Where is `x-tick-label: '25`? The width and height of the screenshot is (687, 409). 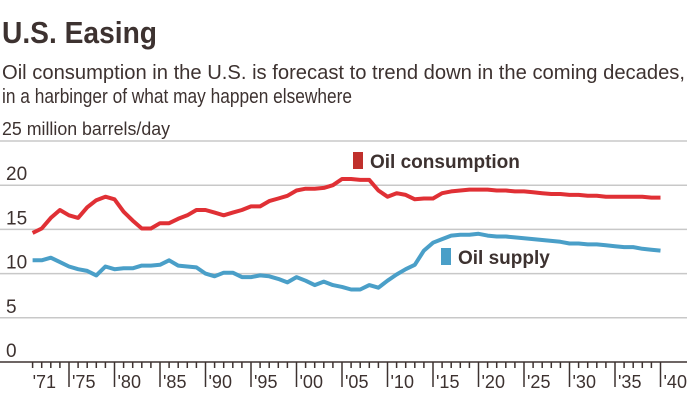 x-tick-label: '25 is located at coordinates (538, 382).